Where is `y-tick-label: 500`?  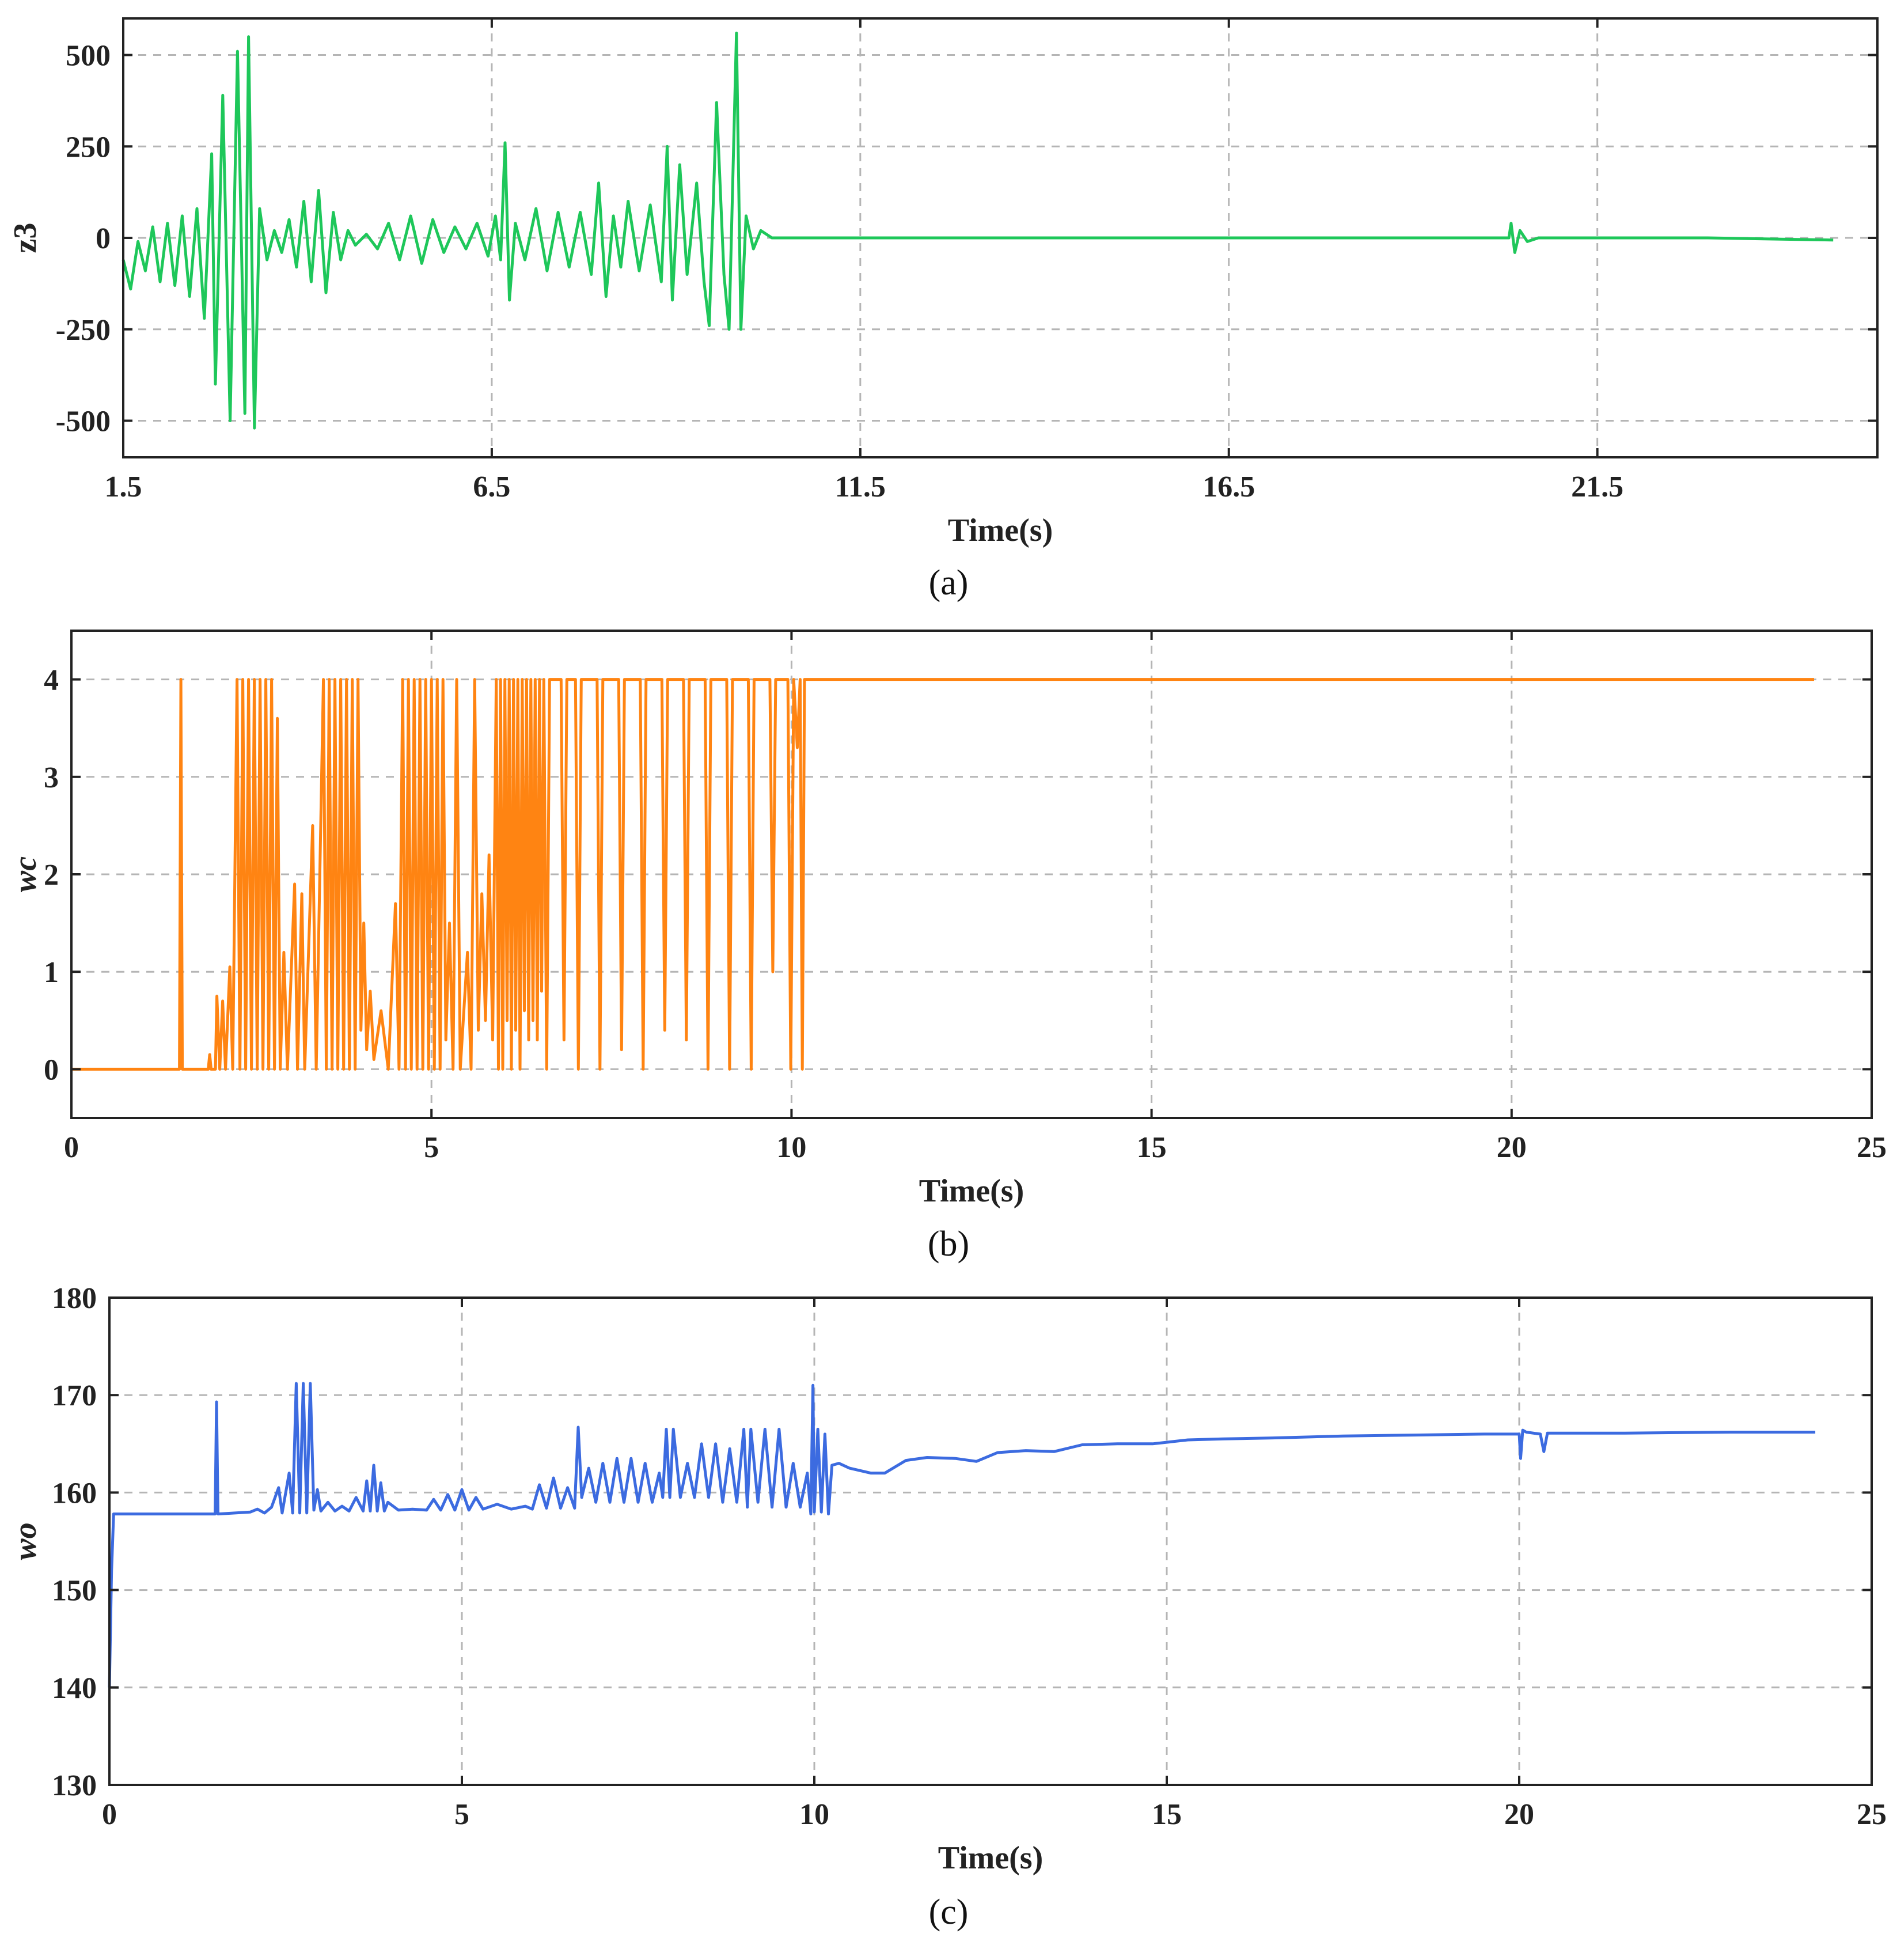
y-tick-label: 500 is located at coordinates (89, 56).